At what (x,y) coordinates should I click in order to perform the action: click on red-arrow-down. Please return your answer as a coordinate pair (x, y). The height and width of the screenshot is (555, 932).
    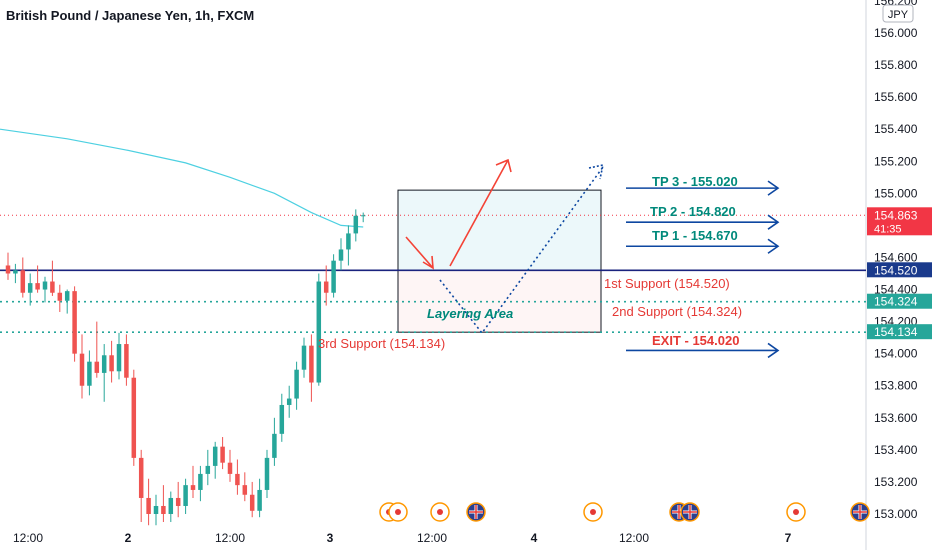
    Looking at the image, I should click on (419, 252).